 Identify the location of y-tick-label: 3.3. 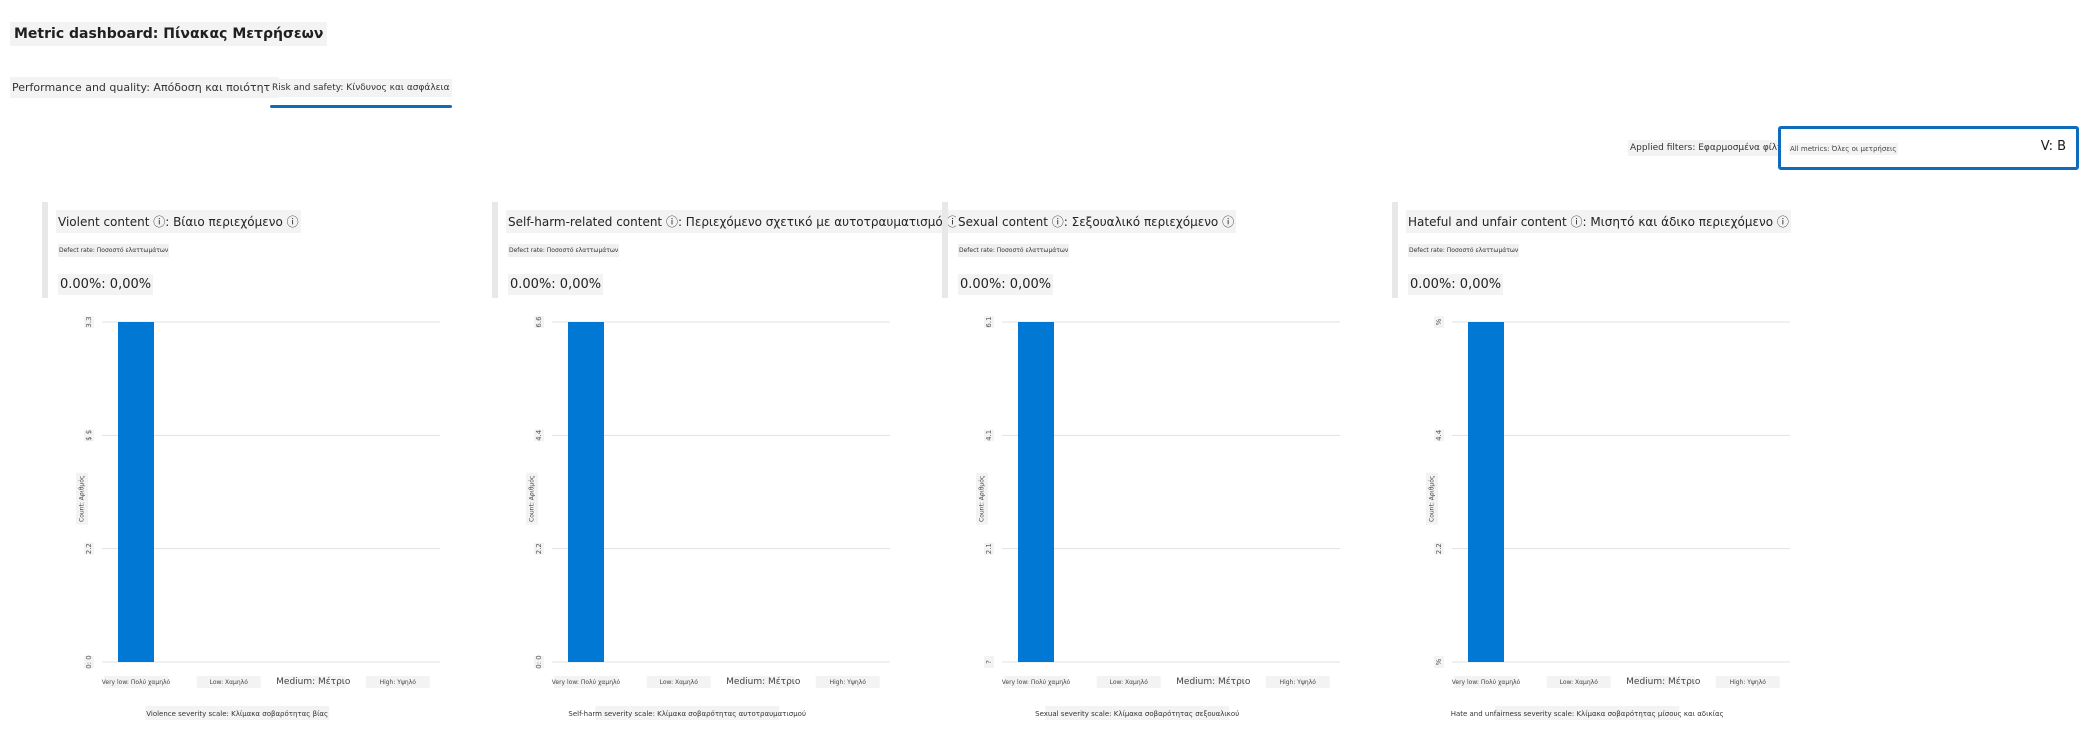
(89, 321).